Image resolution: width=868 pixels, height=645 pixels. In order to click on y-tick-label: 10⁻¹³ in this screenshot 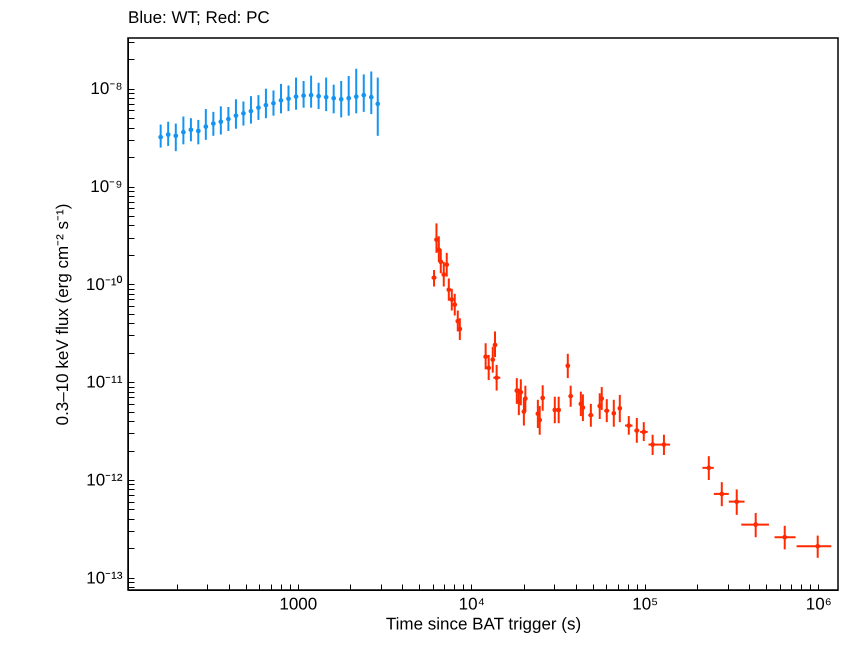, I will do `click(104, 578)`.